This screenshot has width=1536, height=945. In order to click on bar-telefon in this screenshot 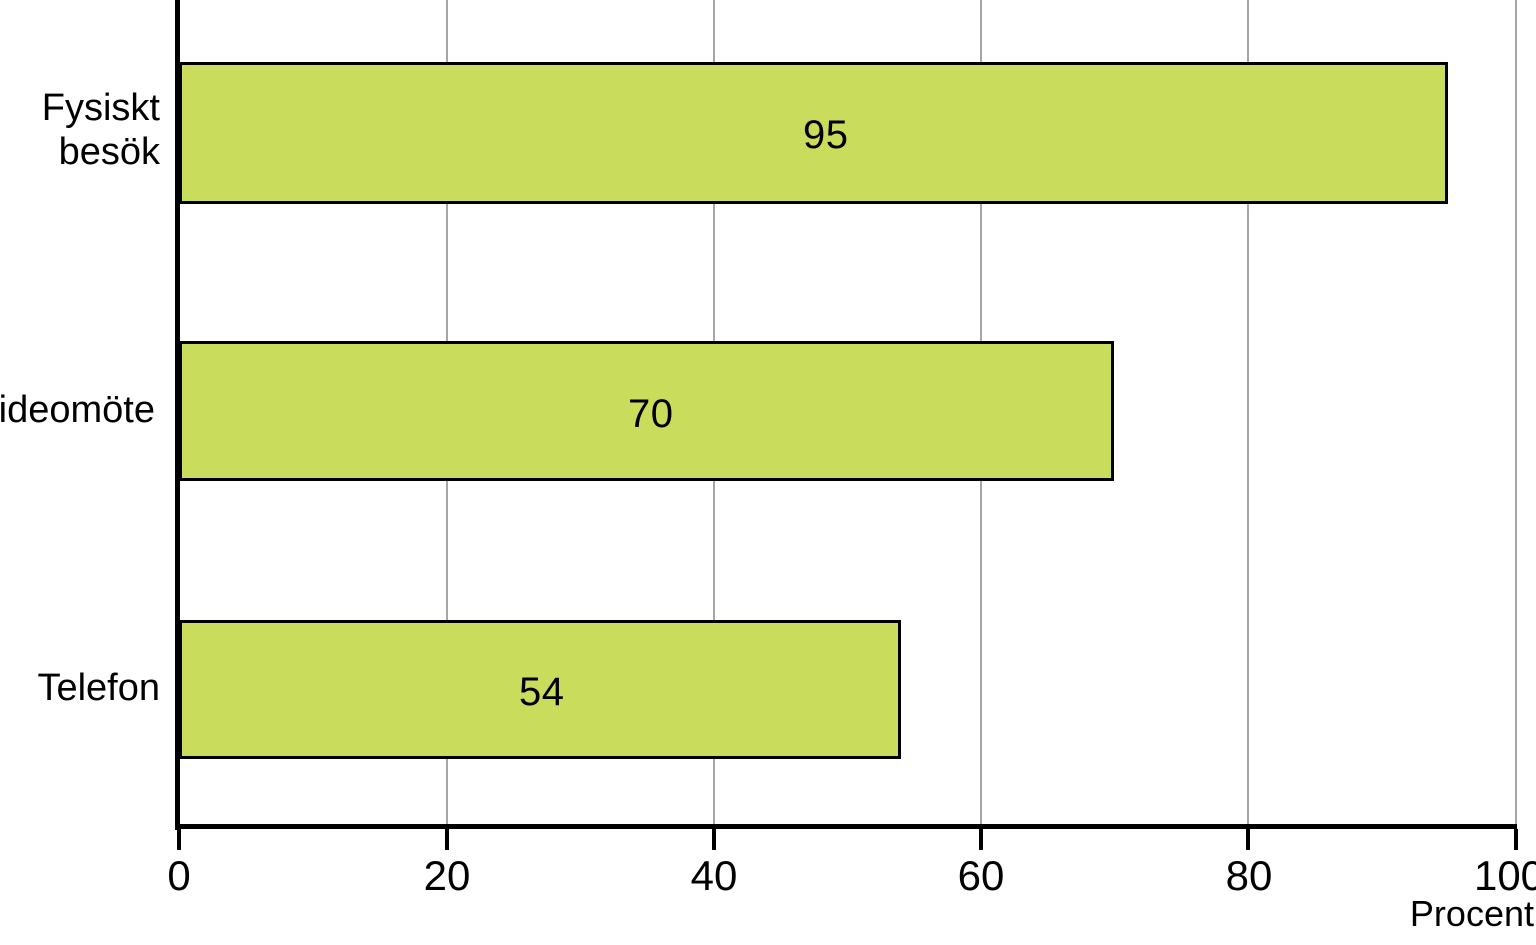, I will do `click(540, 689)`.